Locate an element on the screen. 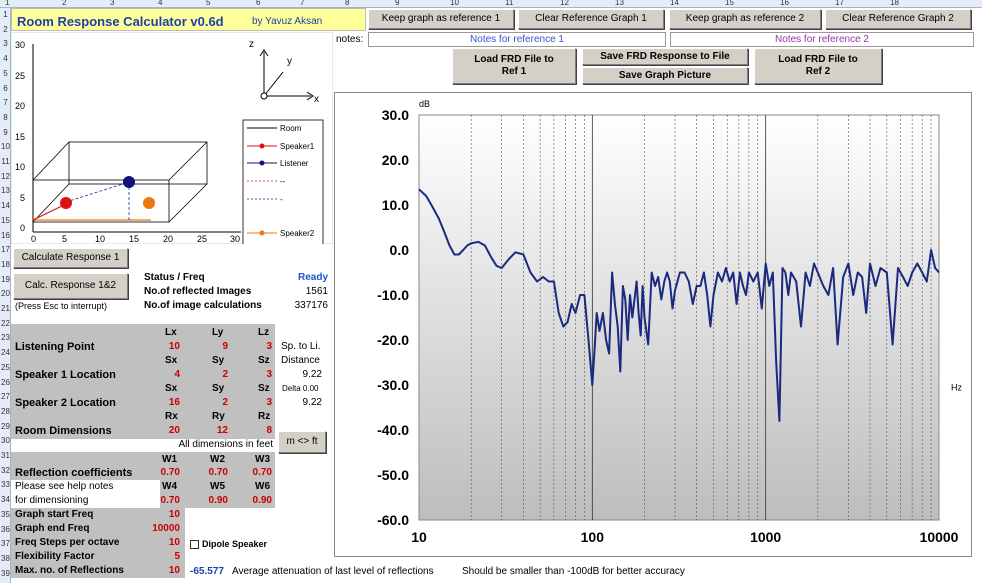  room-y: 12 is located at coordinates (222, 430).